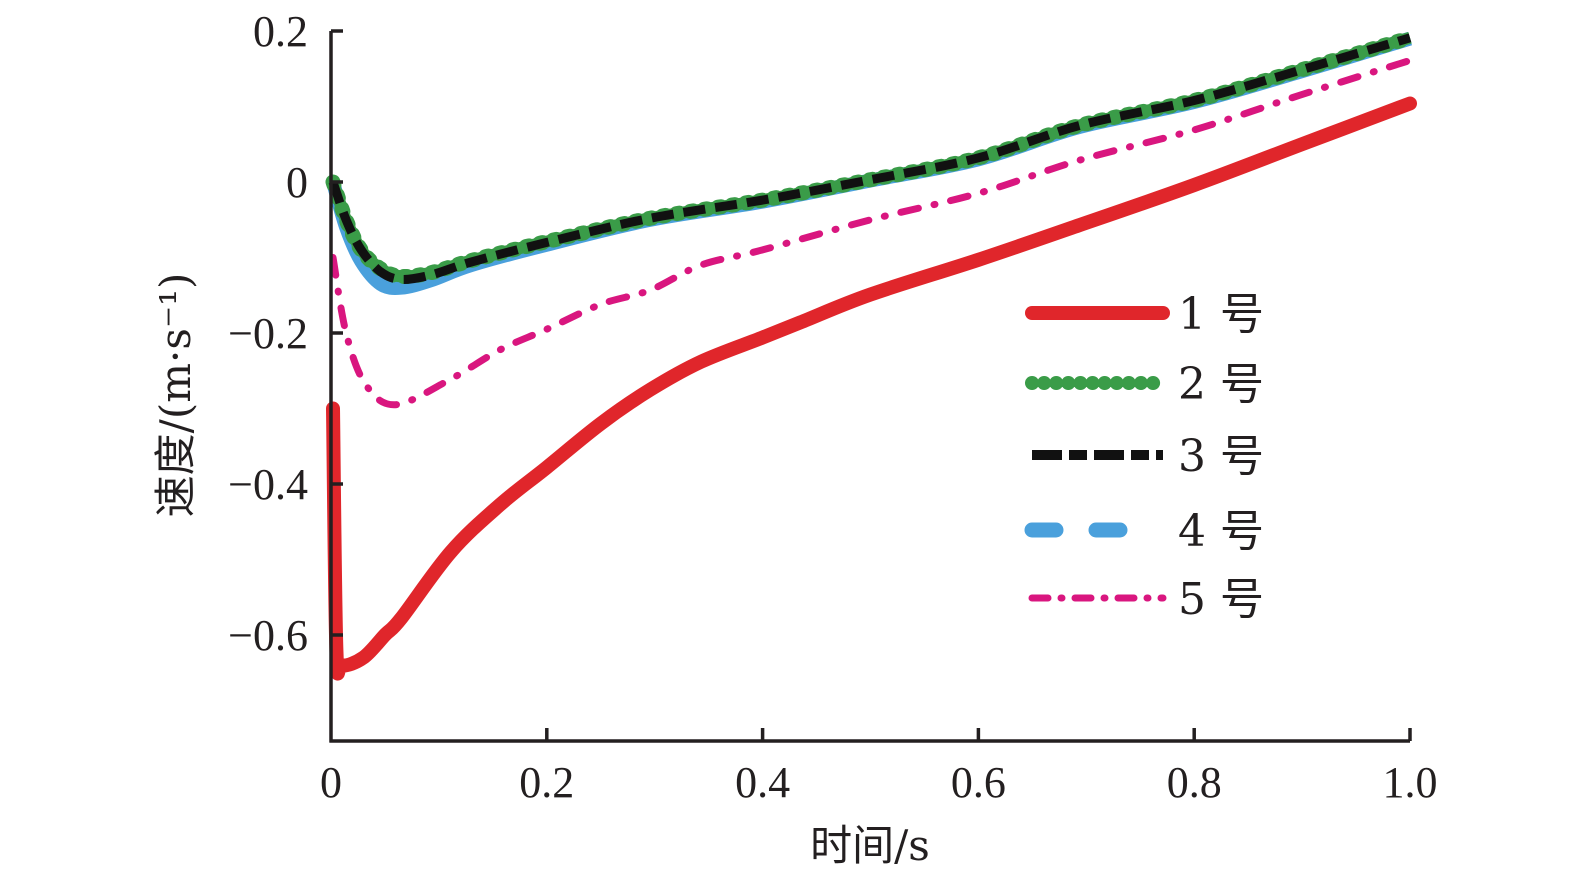 The image size is (1575, 883). What do you see at coordinates (870, 845) in the screenshot?
I see `x-axis-title: 时间/s` at bounding box center [870, 845].